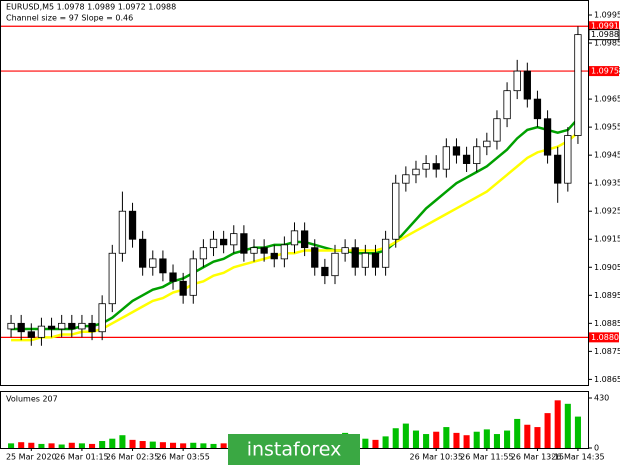 The image size is (620, 465). Describe the element at coordinates (607, 323) in the screenshot. I see `y-tick-label: 1.0885` at that location.